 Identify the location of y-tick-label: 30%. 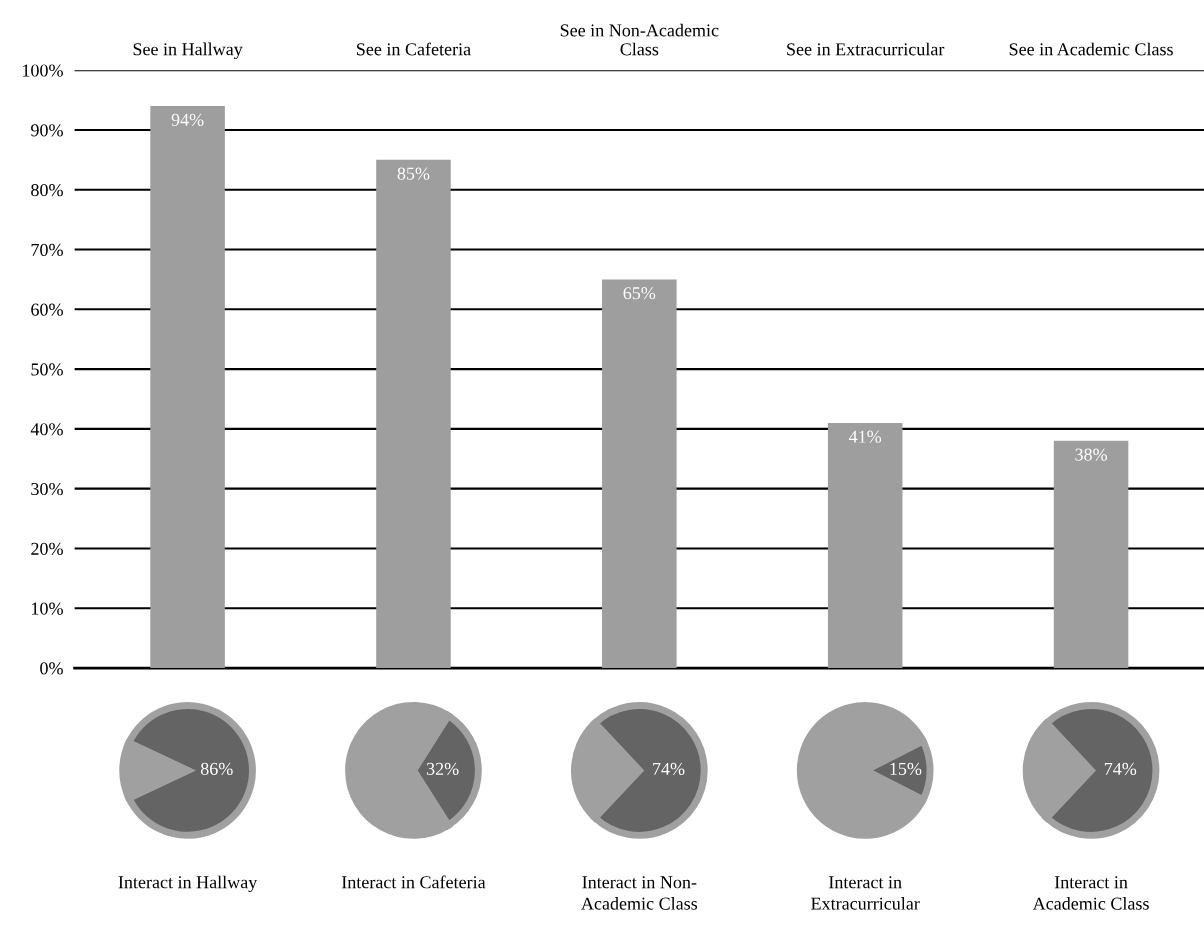
(47, 489).